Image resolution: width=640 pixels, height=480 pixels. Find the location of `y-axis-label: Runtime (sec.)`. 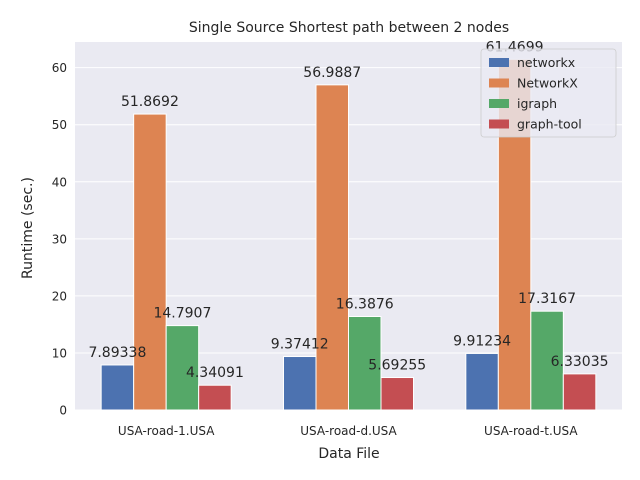

y-axis-label: Runtime (sec.) is located at coordinates (28, 228).